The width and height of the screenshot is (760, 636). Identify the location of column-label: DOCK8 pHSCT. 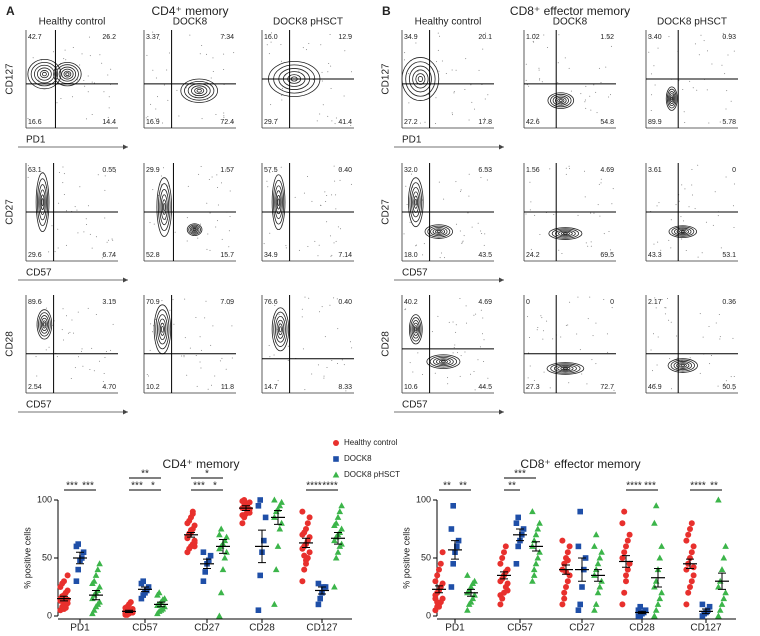
(692, 22).